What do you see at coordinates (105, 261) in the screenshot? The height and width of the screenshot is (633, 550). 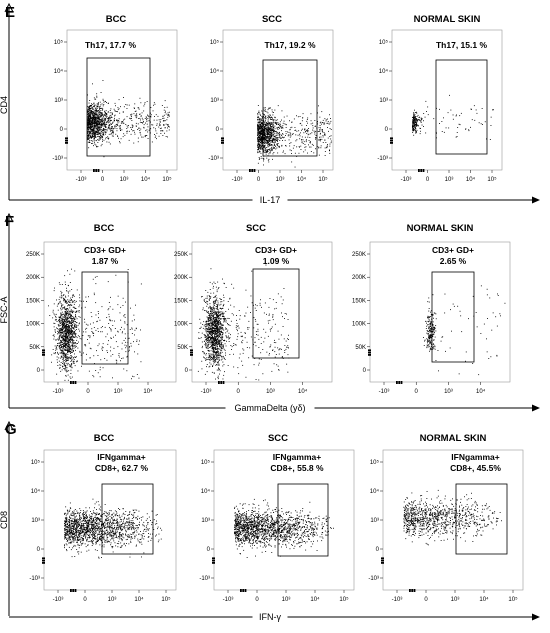 I see `gate-label: 1.87 %` at bounding box center [105, 261].